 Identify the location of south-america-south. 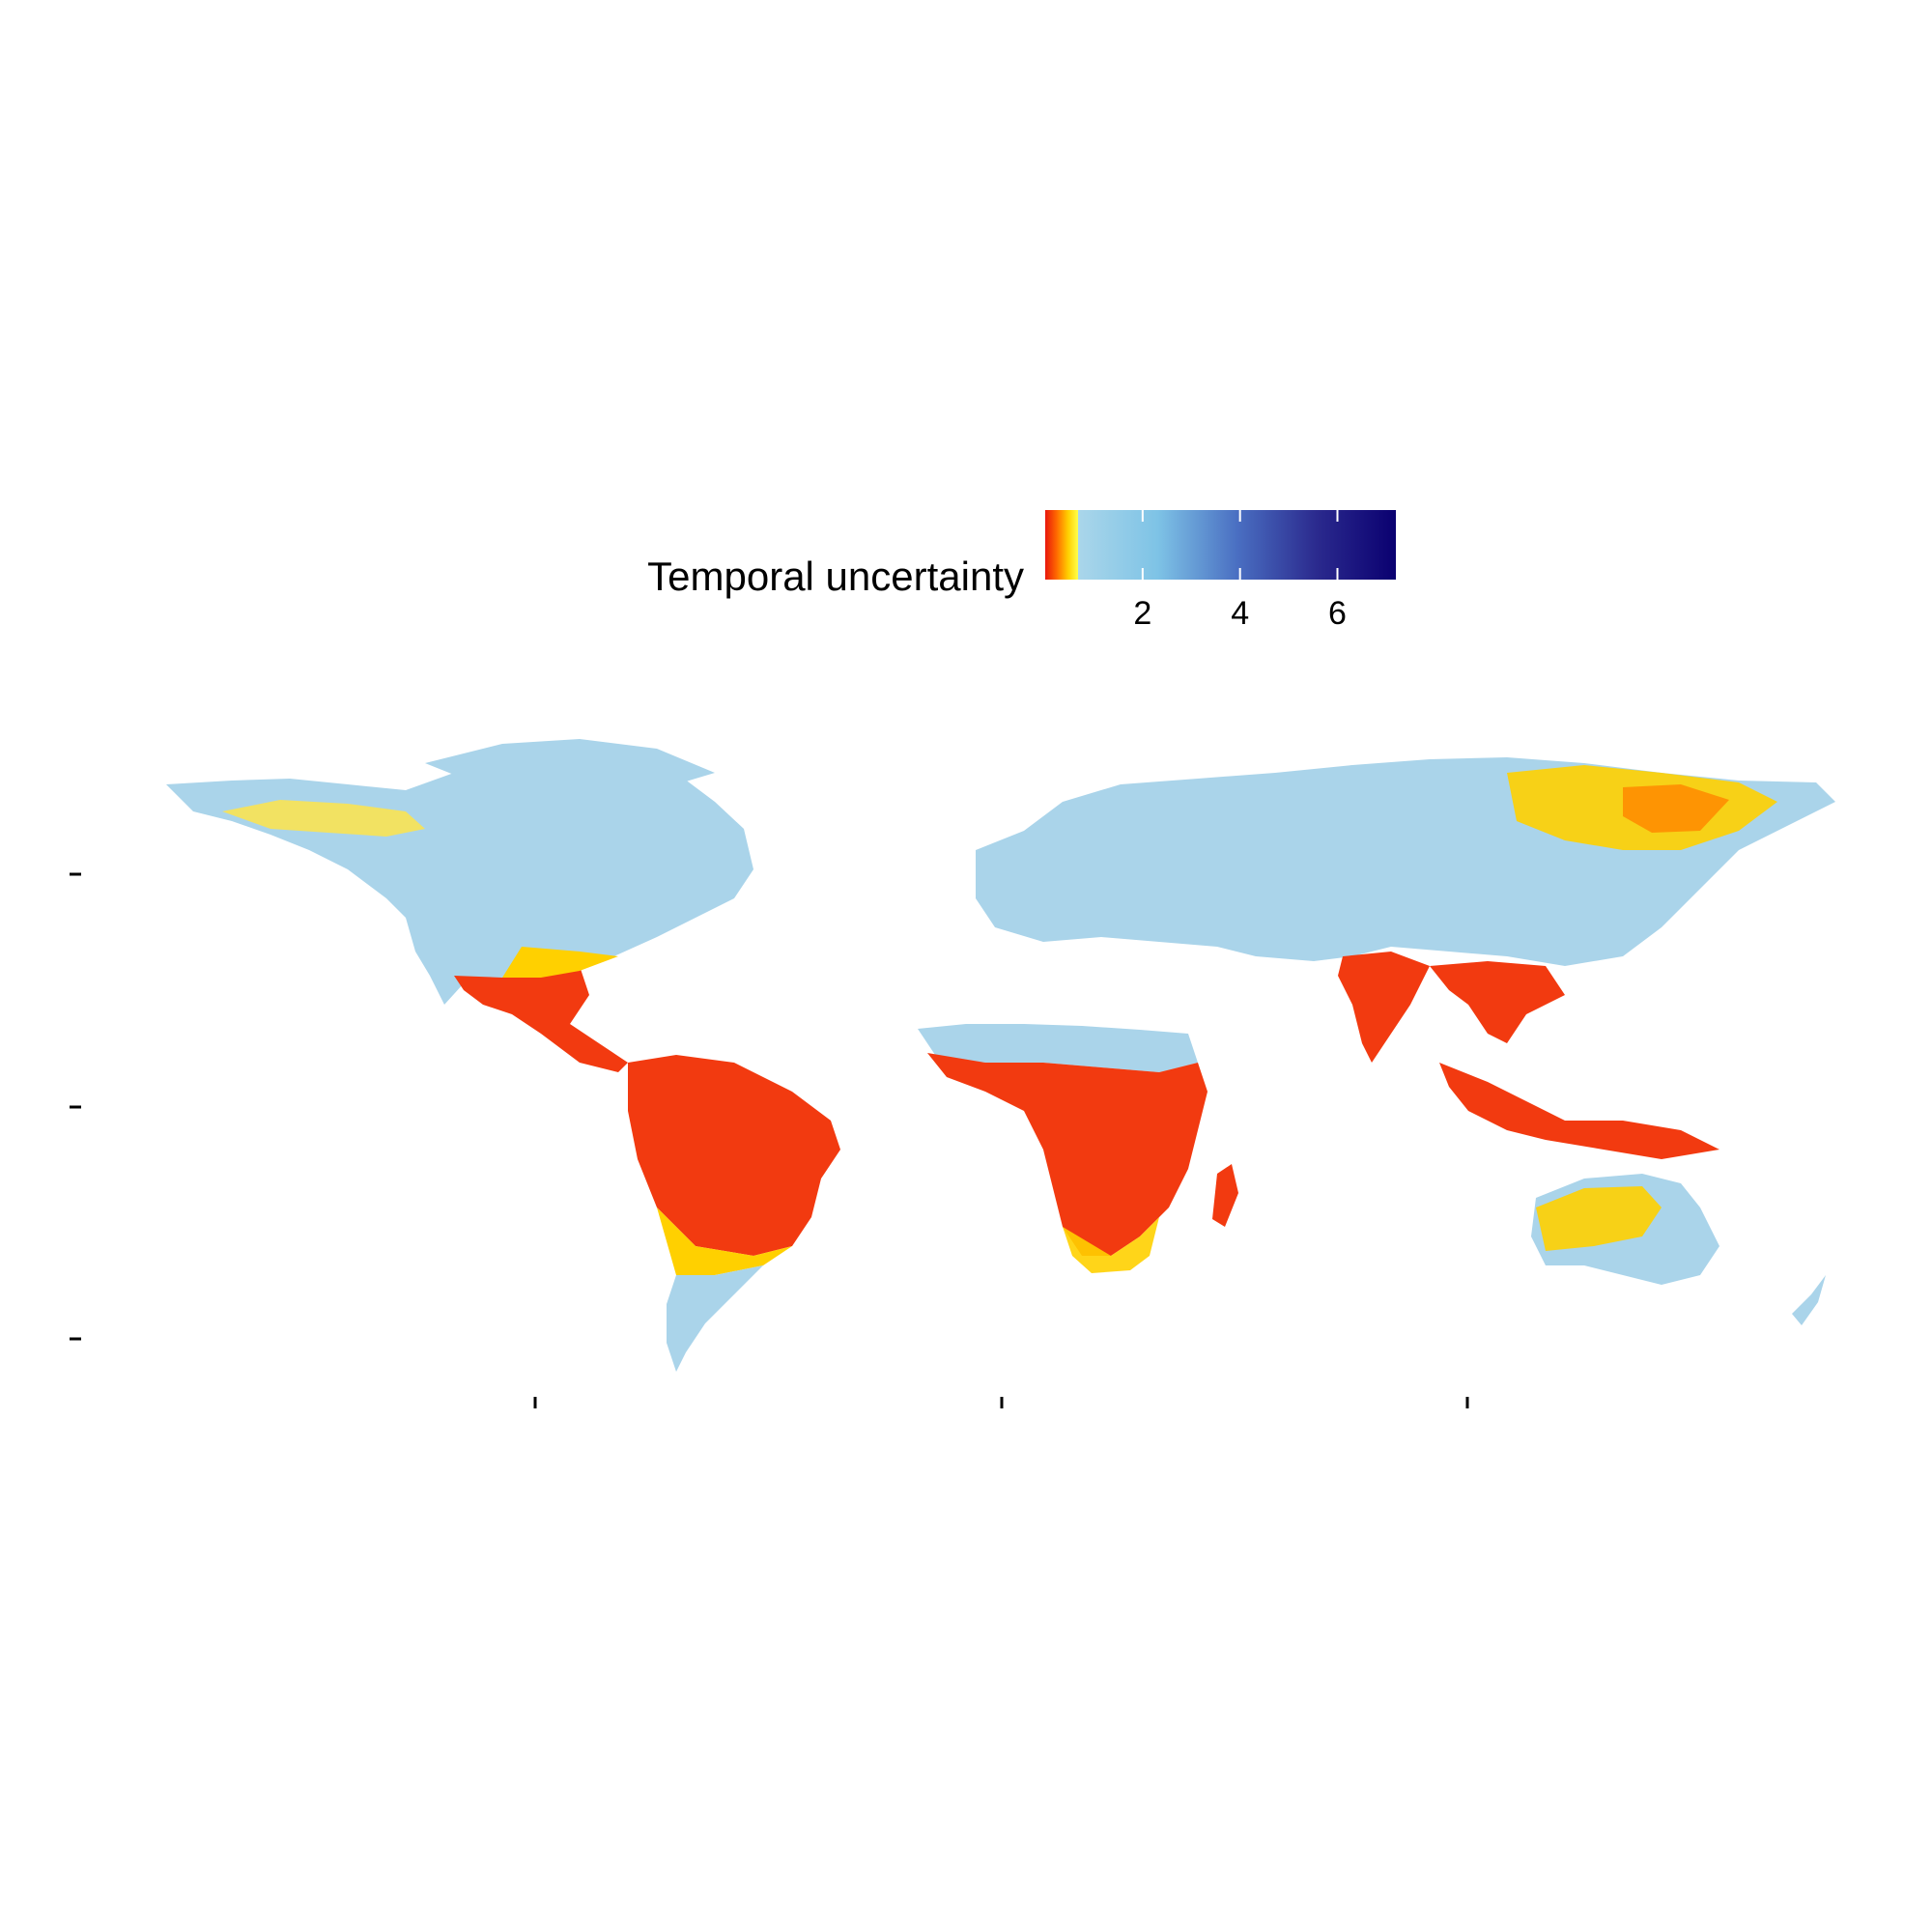
(715, 1318).